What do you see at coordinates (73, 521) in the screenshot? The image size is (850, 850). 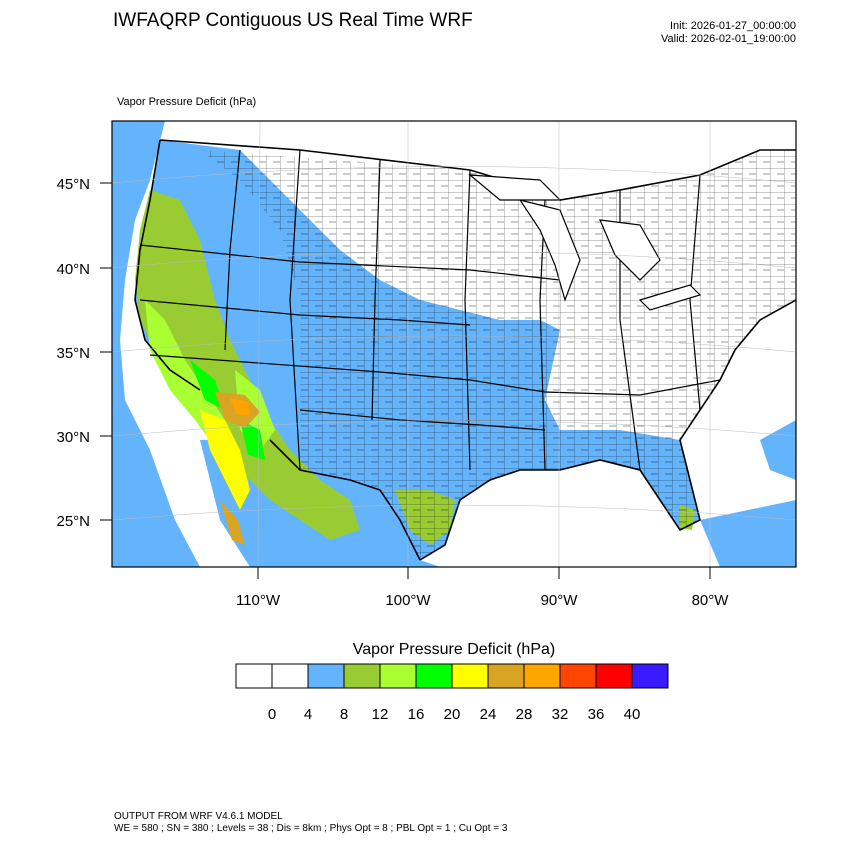 I see `lat-label: 25°N` at bounding box center [73, 521].